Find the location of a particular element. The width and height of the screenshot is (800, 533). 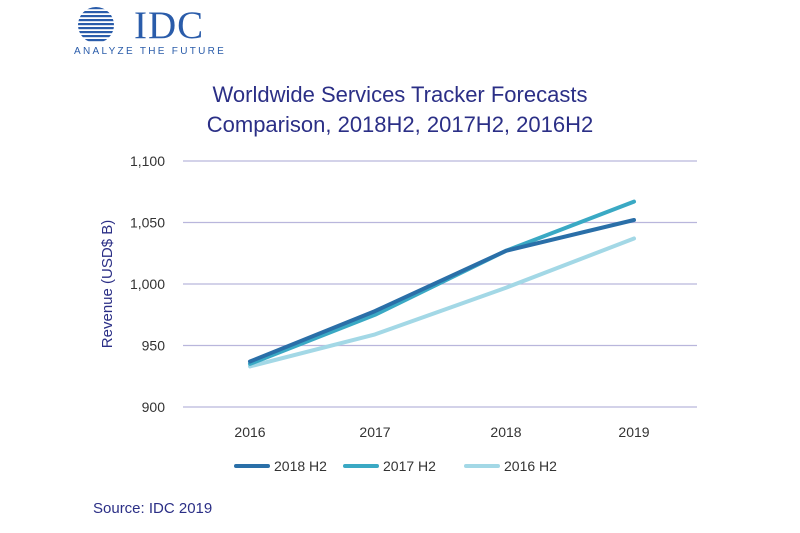

idc-globe-icon is located at coordinates (96, 24).